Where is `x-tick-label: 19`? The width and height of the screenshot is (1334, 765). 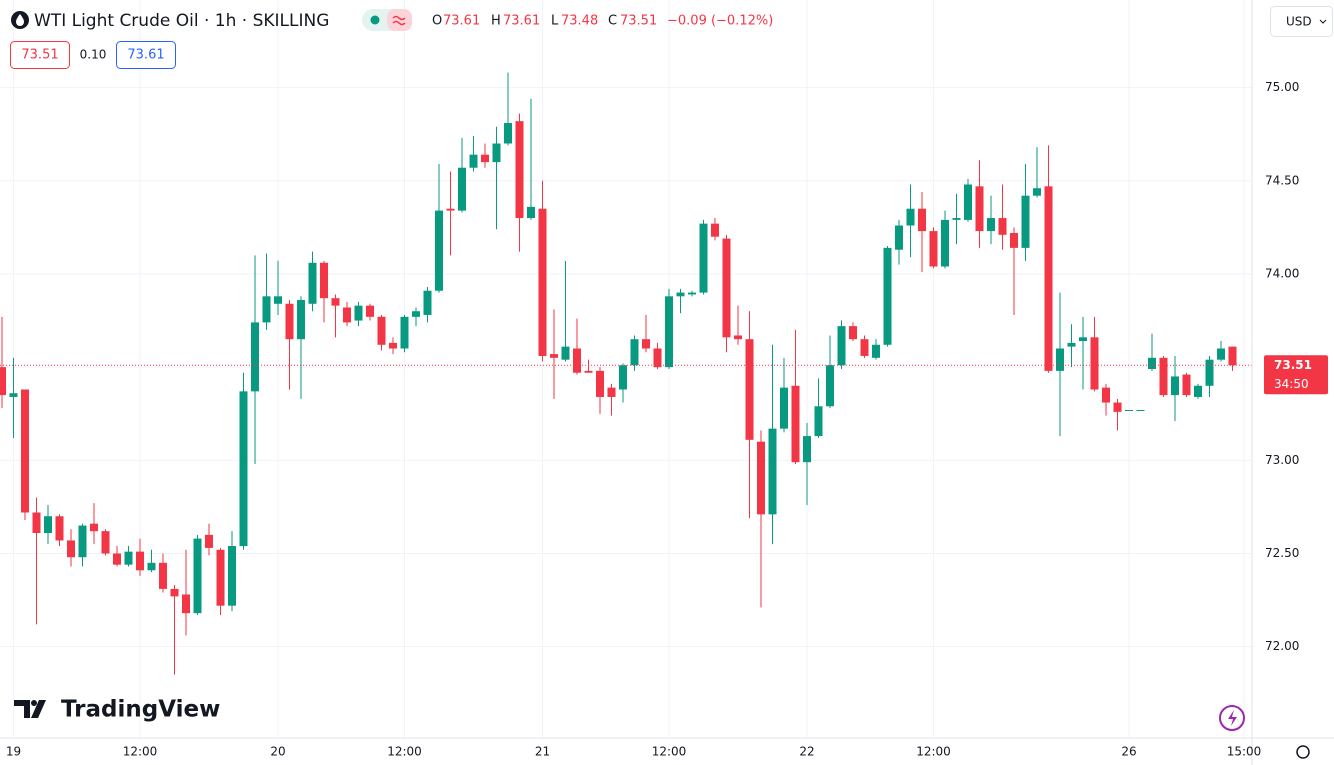 x-tick-label: 19 is located at coordinates (13, 752).